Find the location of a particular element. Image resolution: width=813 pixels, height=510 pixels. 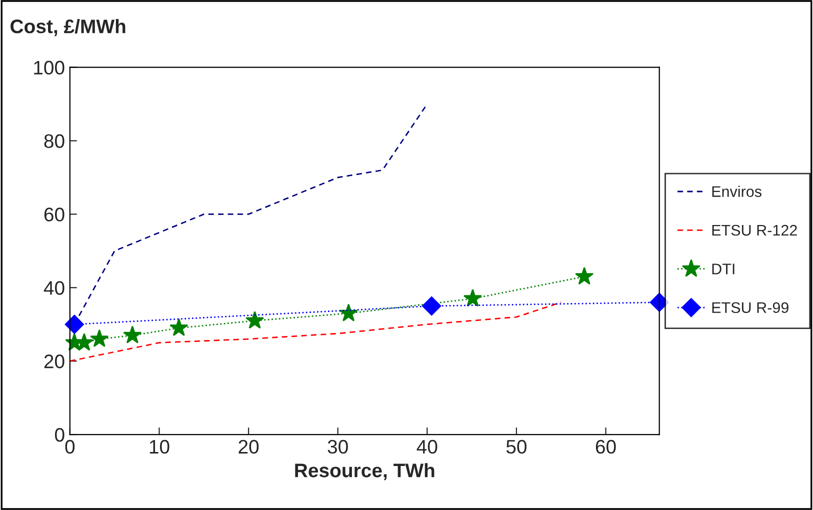

legend-label: ETSU R-99 is located at coordinates (750, 308).